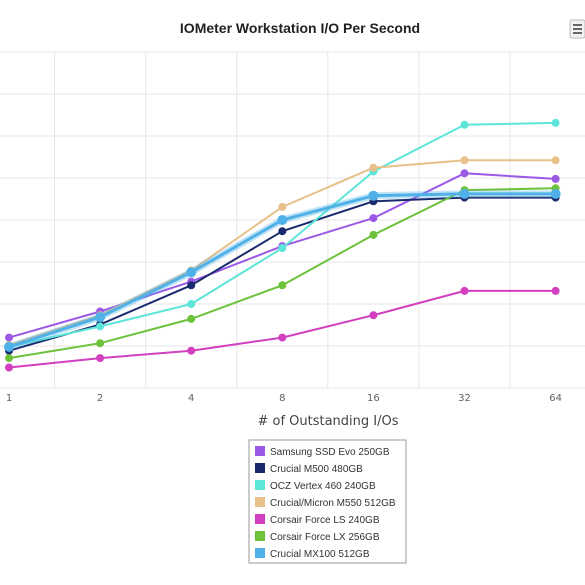 The width and height of the screenshot is (585, 585). Describe the element at coordinates (373, 398) in the screenshot. I see `x-tick-label: 16` at that location.